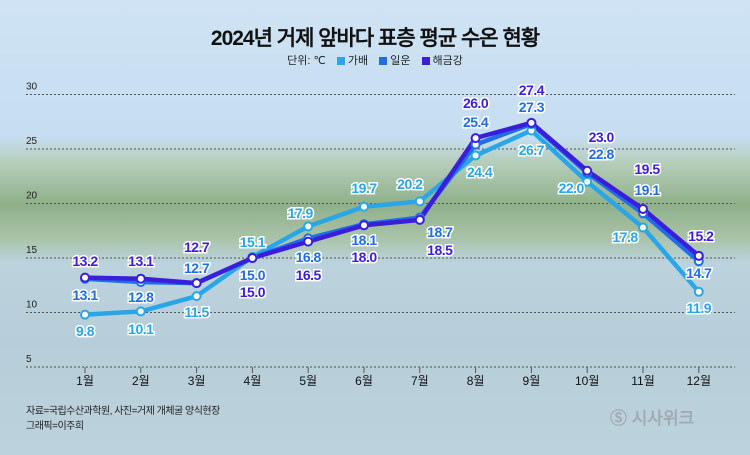 Image resolution: width=750 pixels, height=455 pixels. Describe the element at coordinates (587, 381) in the screenshot. I see `x-tick-label: 10월` at that location.